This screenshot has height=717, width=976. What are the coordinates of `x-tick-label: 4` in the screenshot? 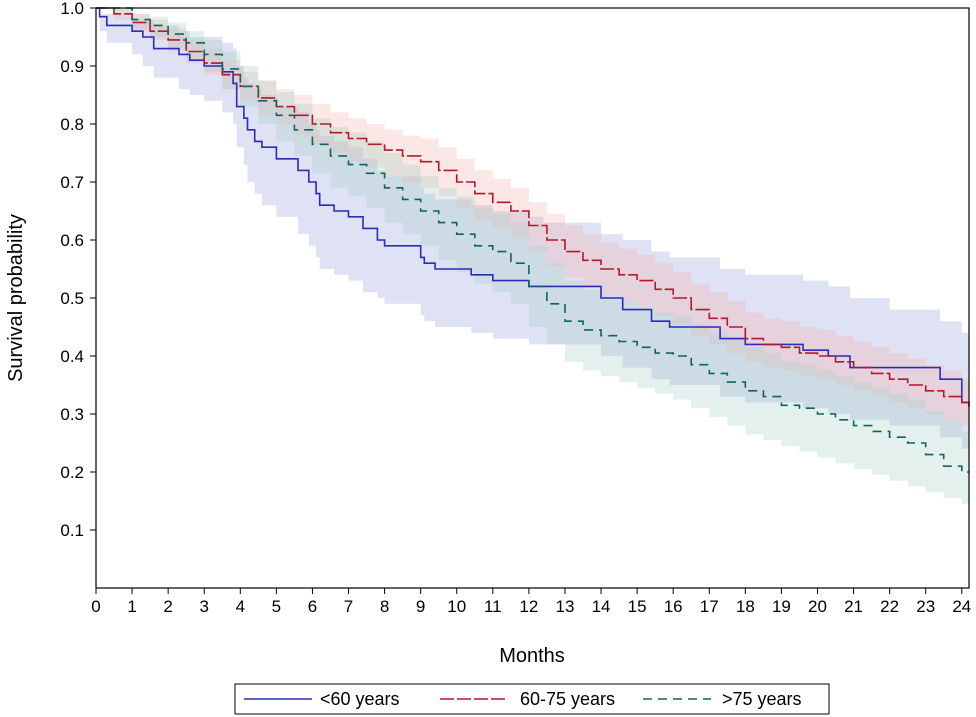 It's located at (240, 606).